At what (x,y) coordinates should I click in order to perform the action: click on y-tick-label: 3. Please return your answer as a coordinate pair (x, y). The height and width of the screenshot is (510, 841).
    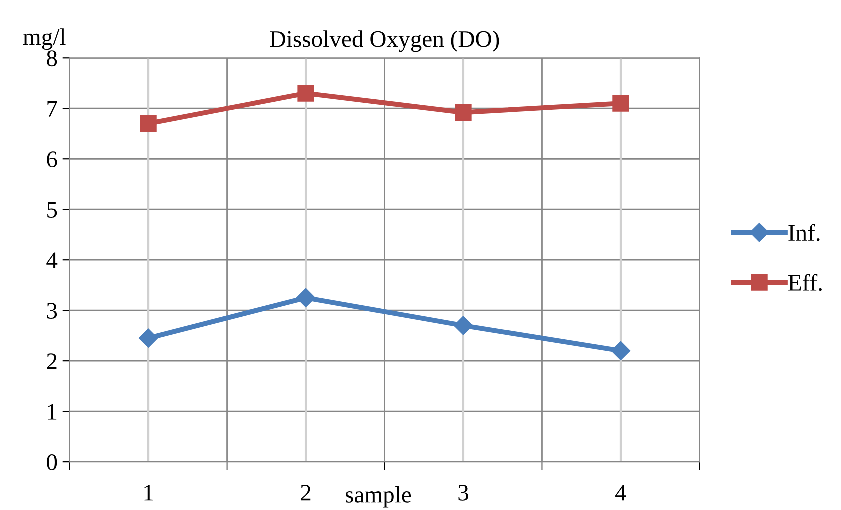
    Looking at the image, I should click on (52, 311).